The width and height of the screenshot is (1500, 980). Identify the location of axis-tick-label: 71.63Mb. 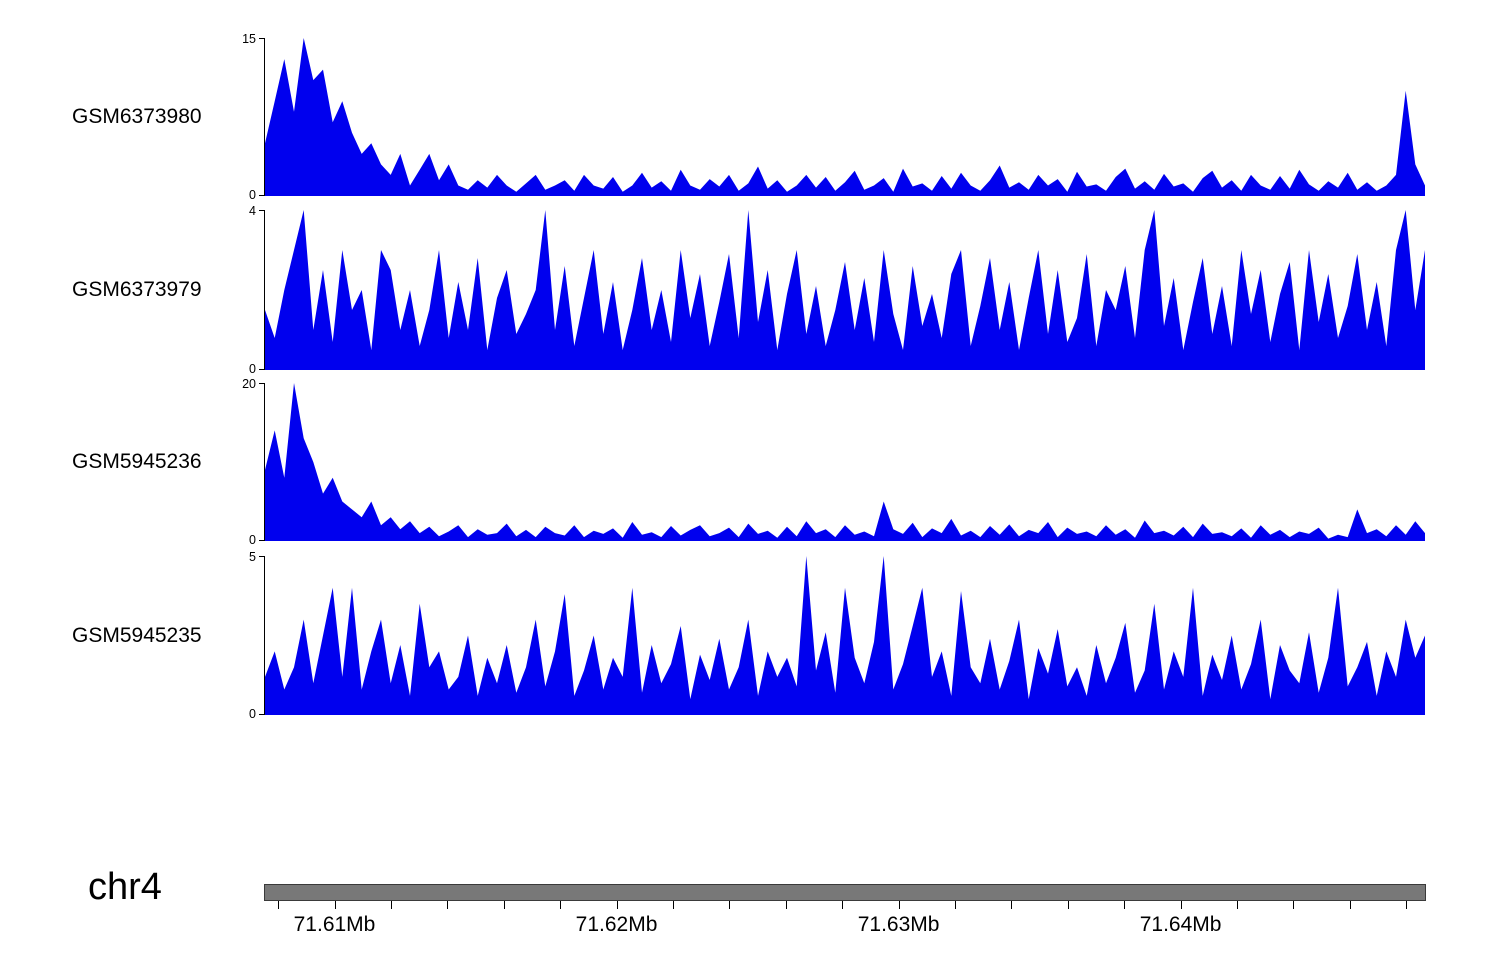
(898, 924).